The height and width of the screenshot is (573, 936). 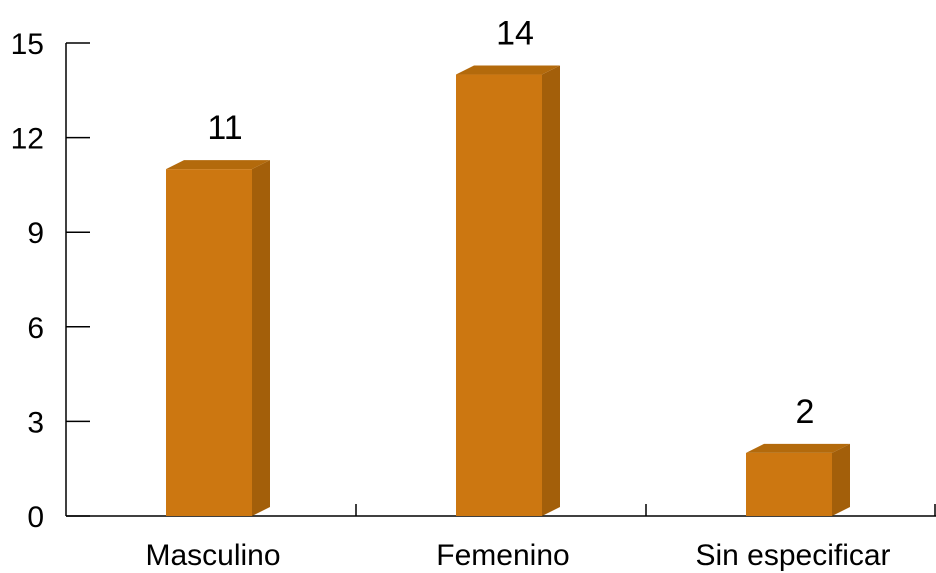 I want to click on y-axis: 0 3 6 9 12 15, so click(x=50, y=281).